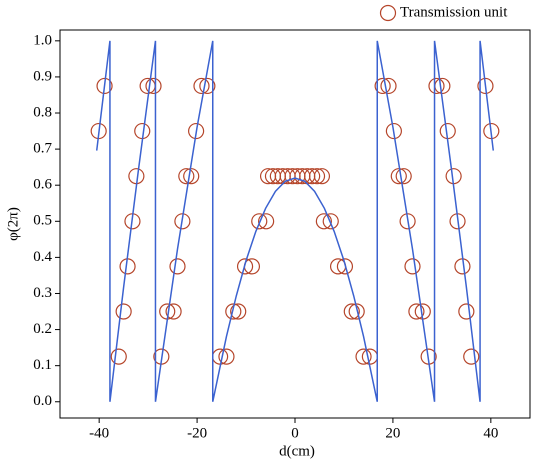 Image resolution: width=550 pixels, height=466 pixels. Describe the element at coordinates (388, 13) in the screenshot. I see `legend-marker` at that location.